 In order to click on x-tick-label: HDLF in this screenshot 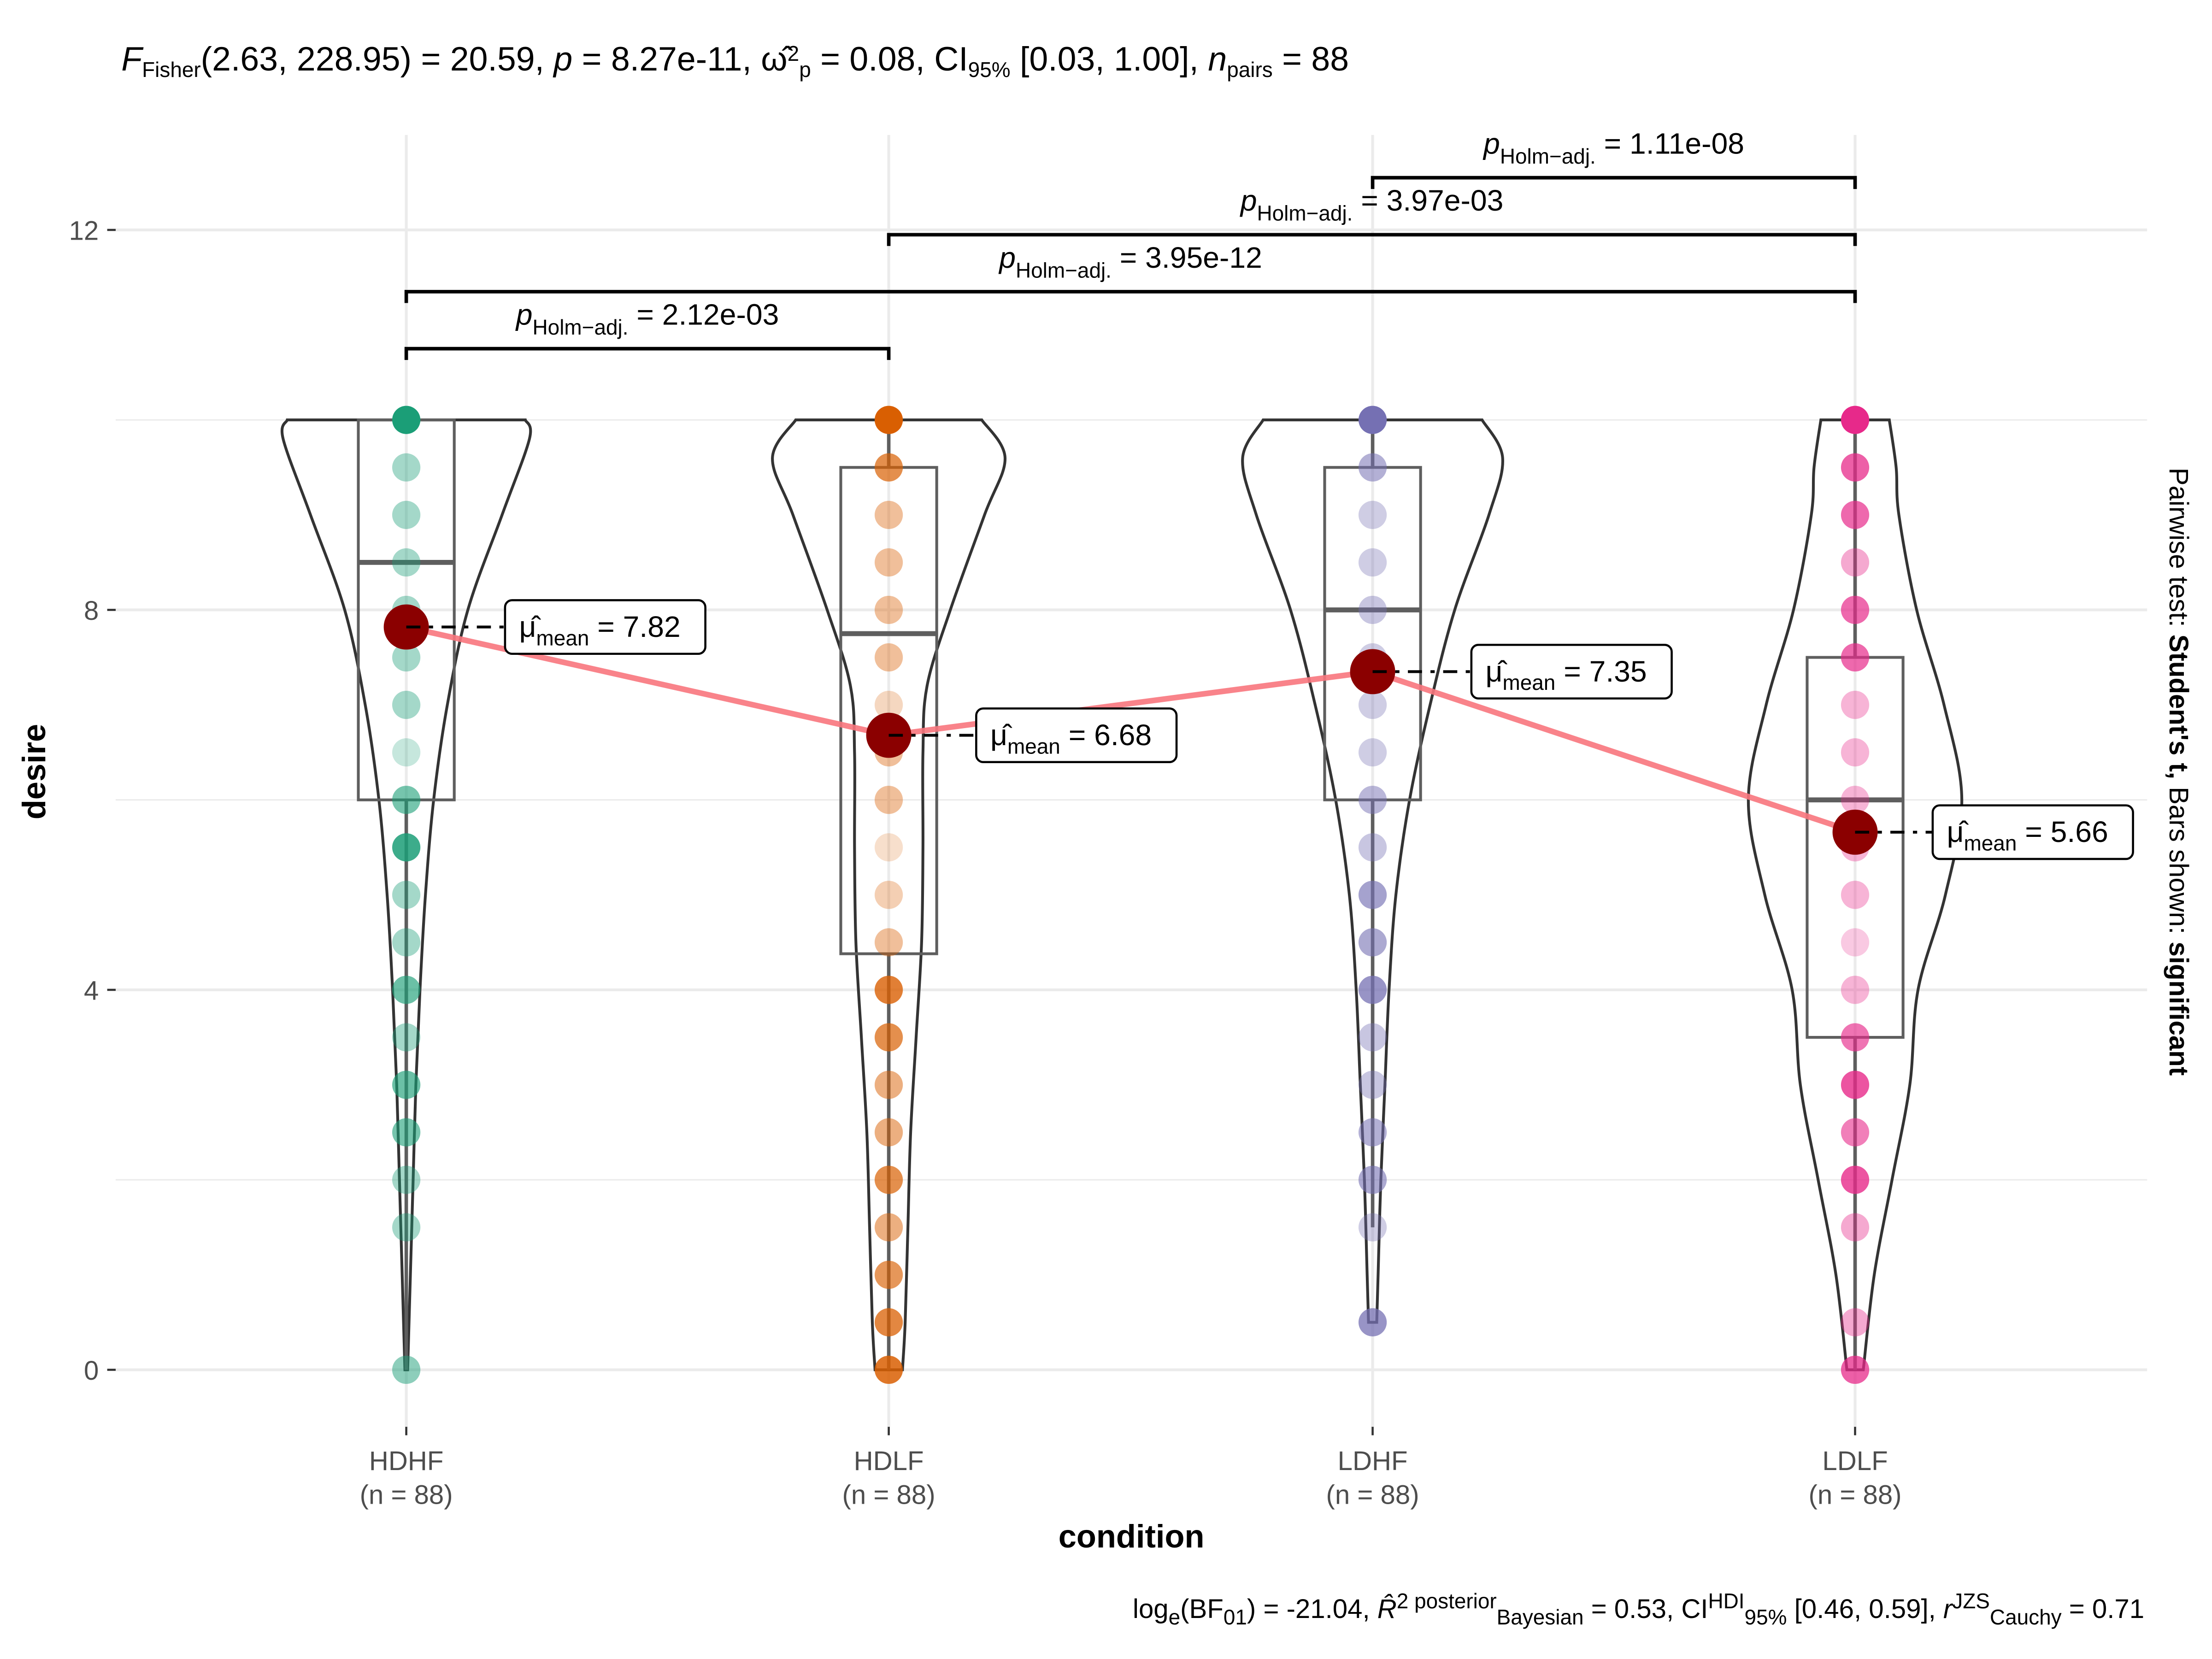, I will do `click(889, 1461)`.